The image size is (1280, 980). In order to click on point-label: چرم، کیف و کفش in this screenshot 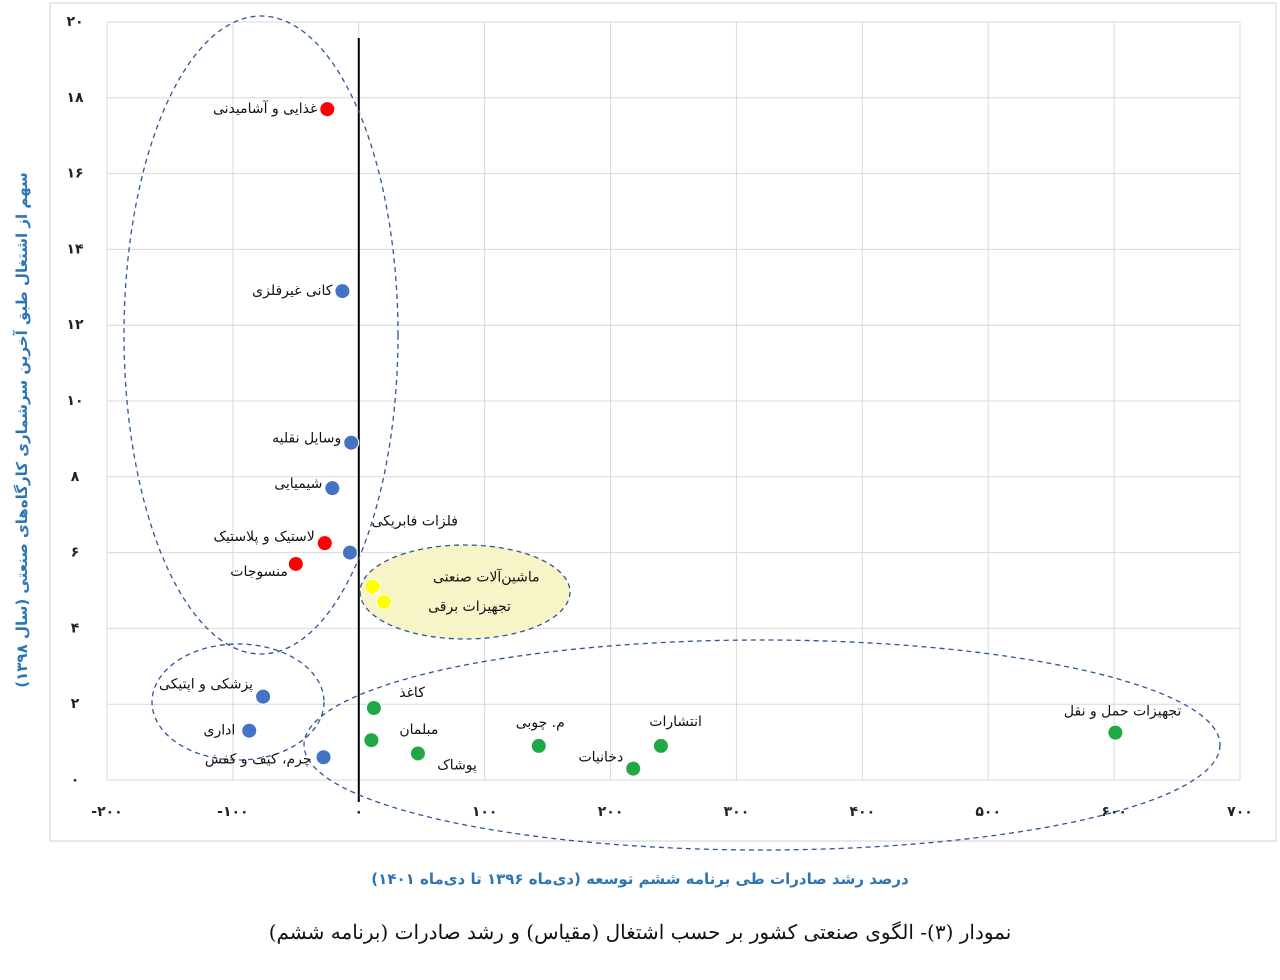, I will do `click(258, 759)`.